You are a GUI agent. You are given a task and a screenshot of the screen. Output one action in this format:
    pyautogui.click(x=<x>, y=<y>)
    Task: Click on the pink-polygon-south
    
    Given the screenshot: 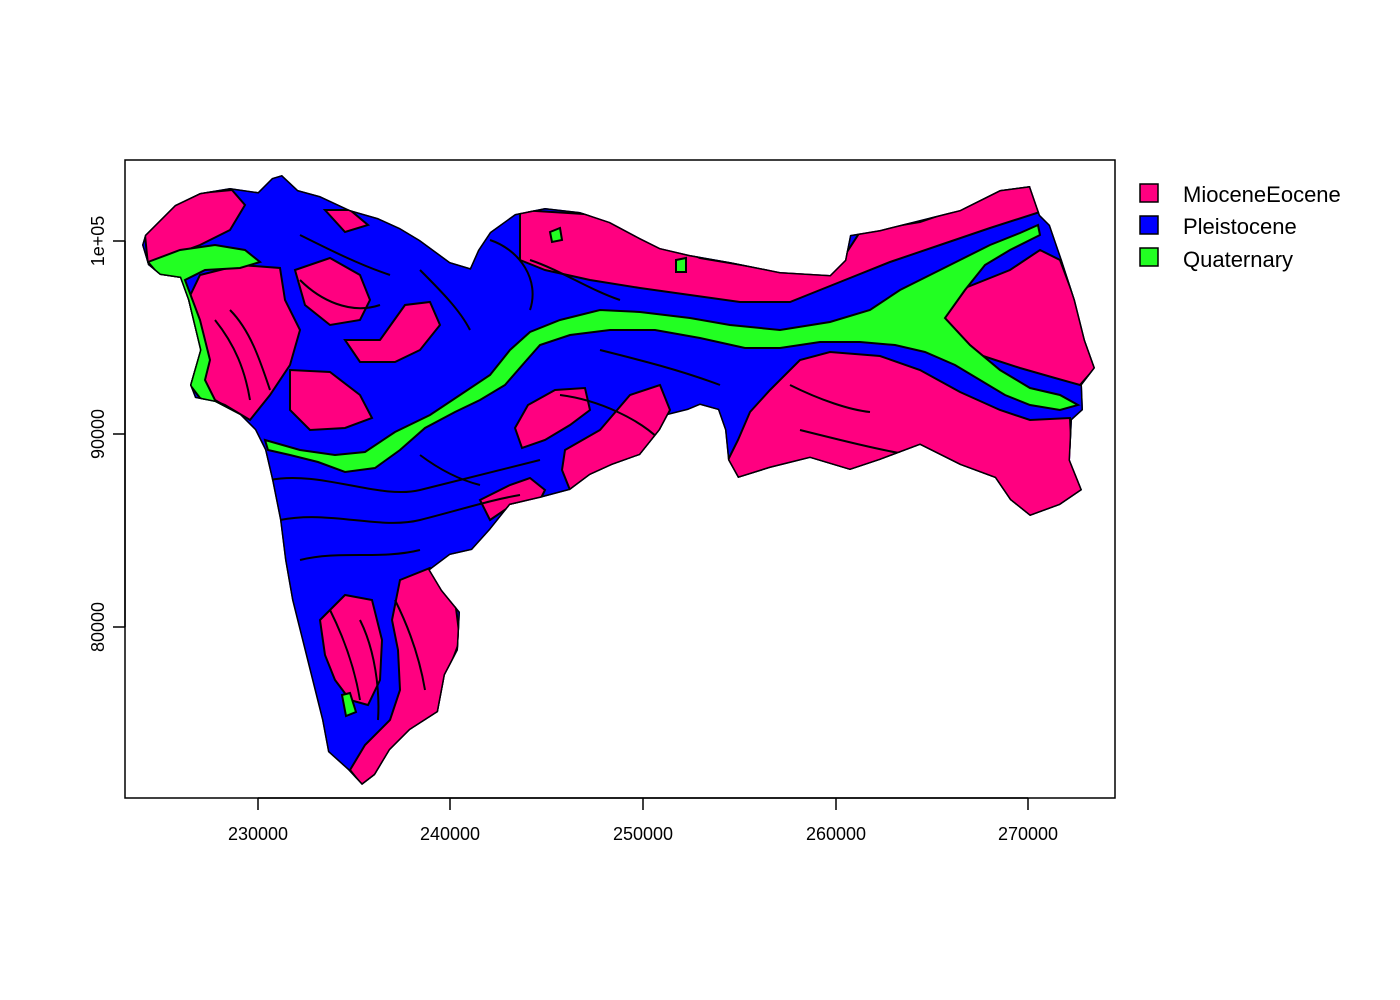 What is the action you would take?
    pyautogui.click(x=512, y=499)
    